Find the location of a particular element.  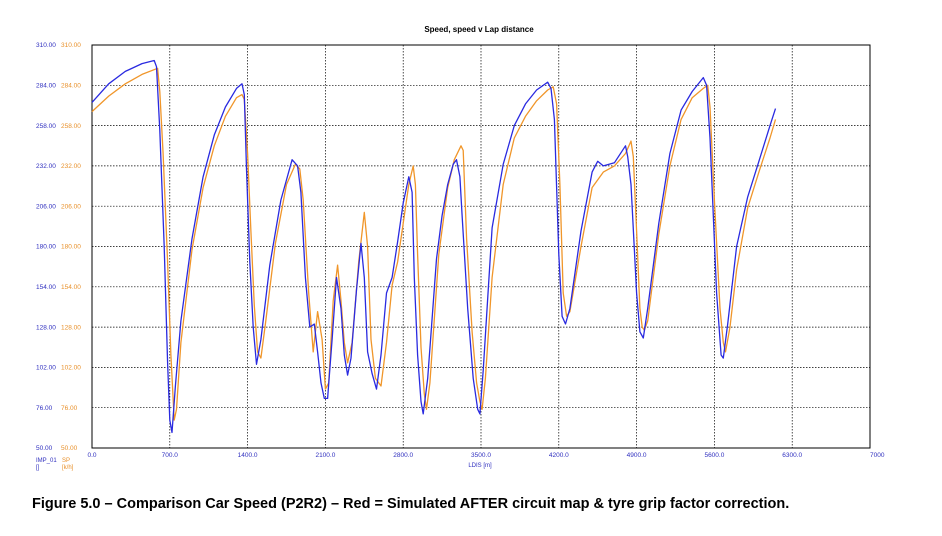

y-tick-label-left: 102.00 is located at coordinates (46, 368).